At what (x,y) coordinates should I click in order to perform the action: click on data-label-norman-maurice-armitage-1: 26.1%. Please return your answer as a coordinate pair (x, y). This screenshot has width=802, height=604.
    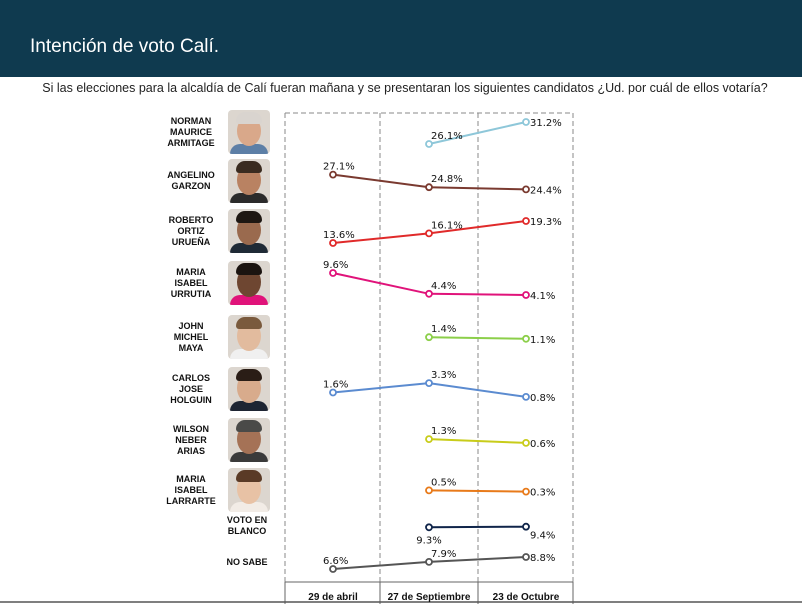
    Looking at the image, I should click on (447, 136).